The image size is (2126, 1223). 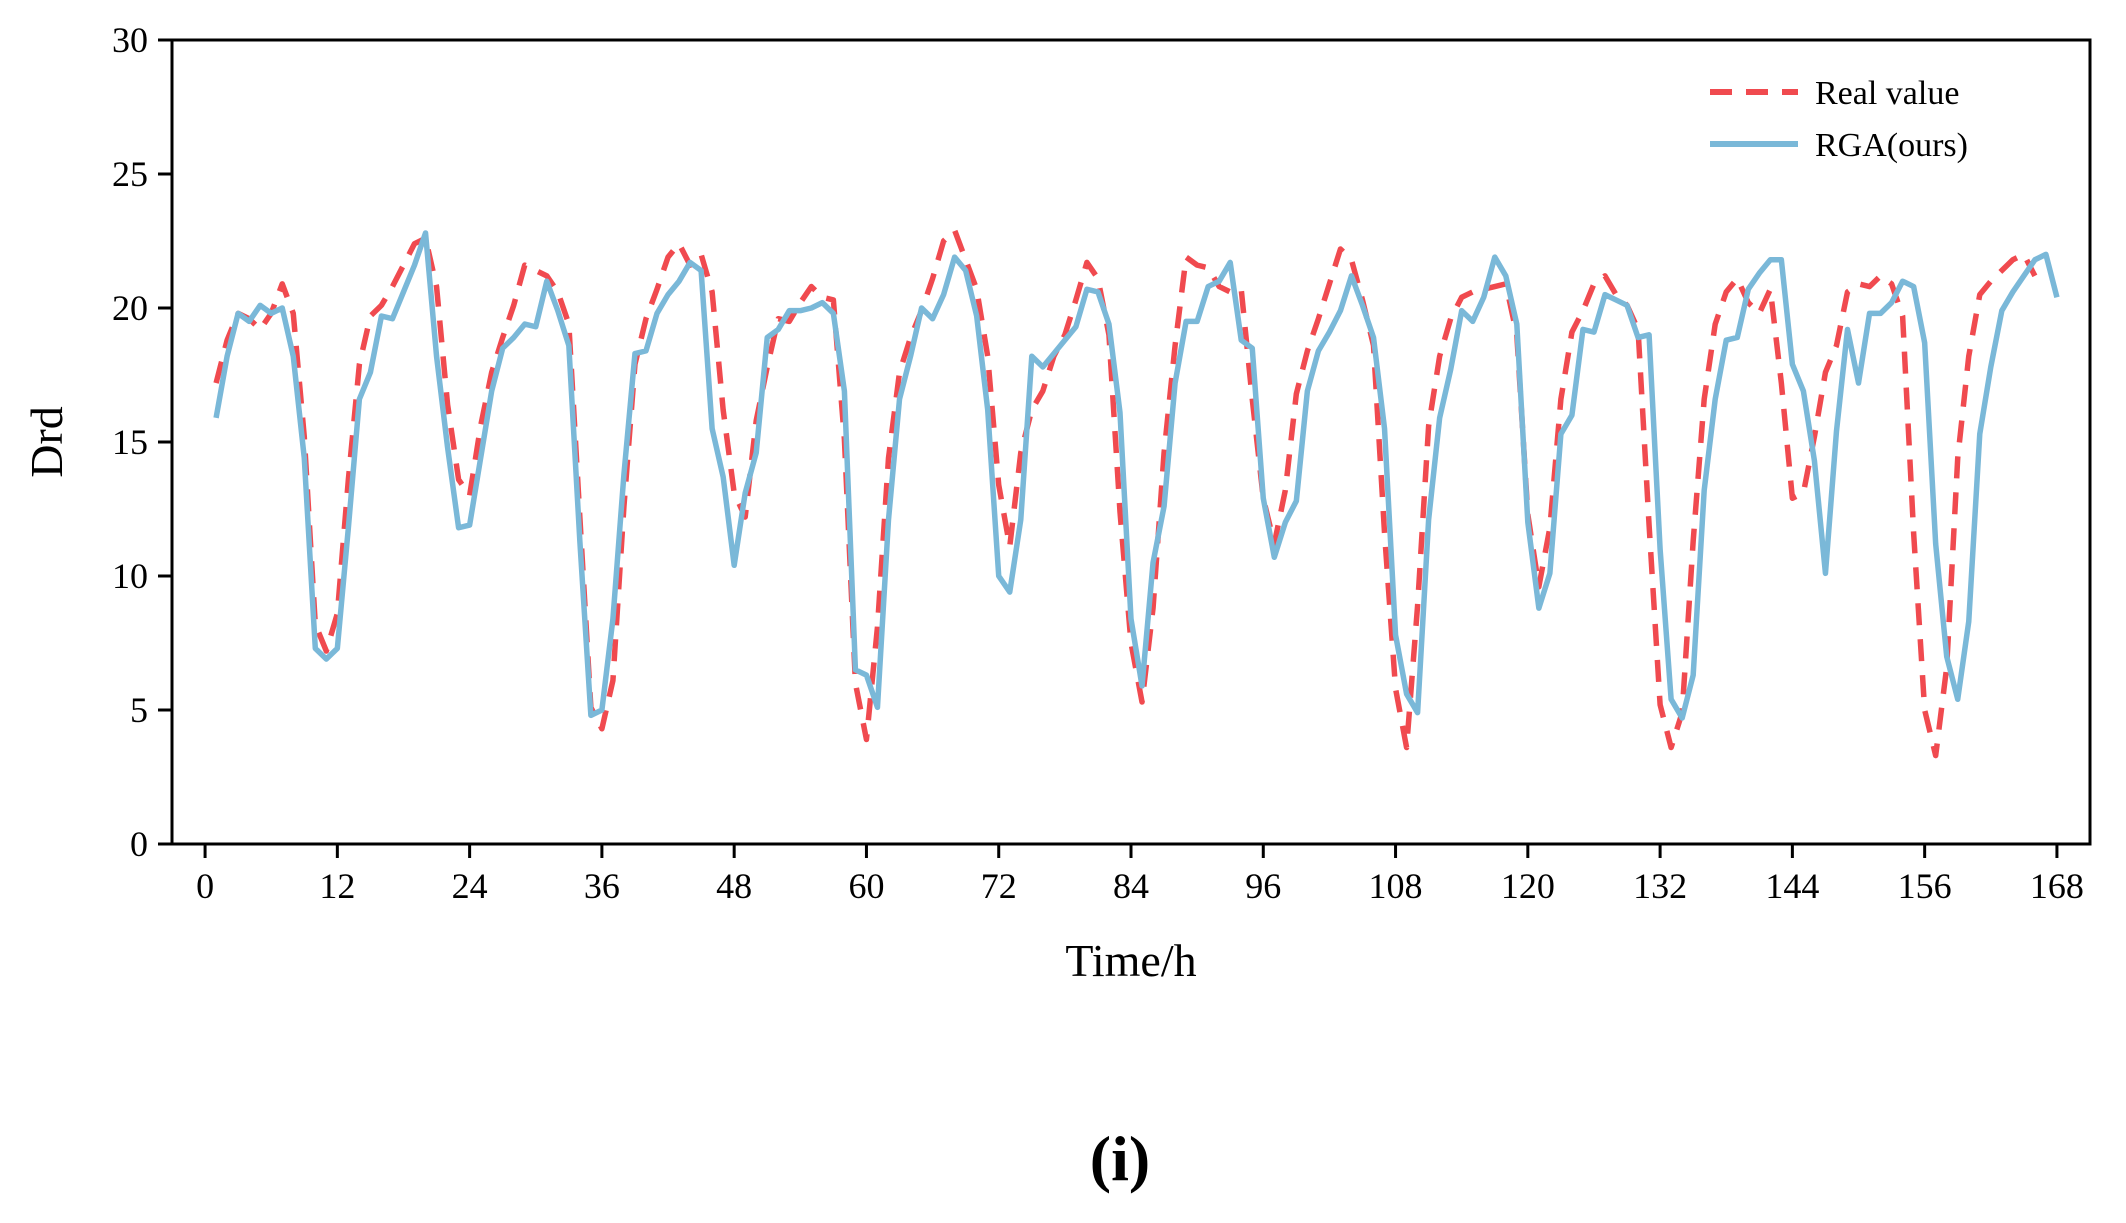 What do you see at coordinates (602, 886) in the screenshot?
I see `x-tick-label: 36` at bounding box center [602, 886].